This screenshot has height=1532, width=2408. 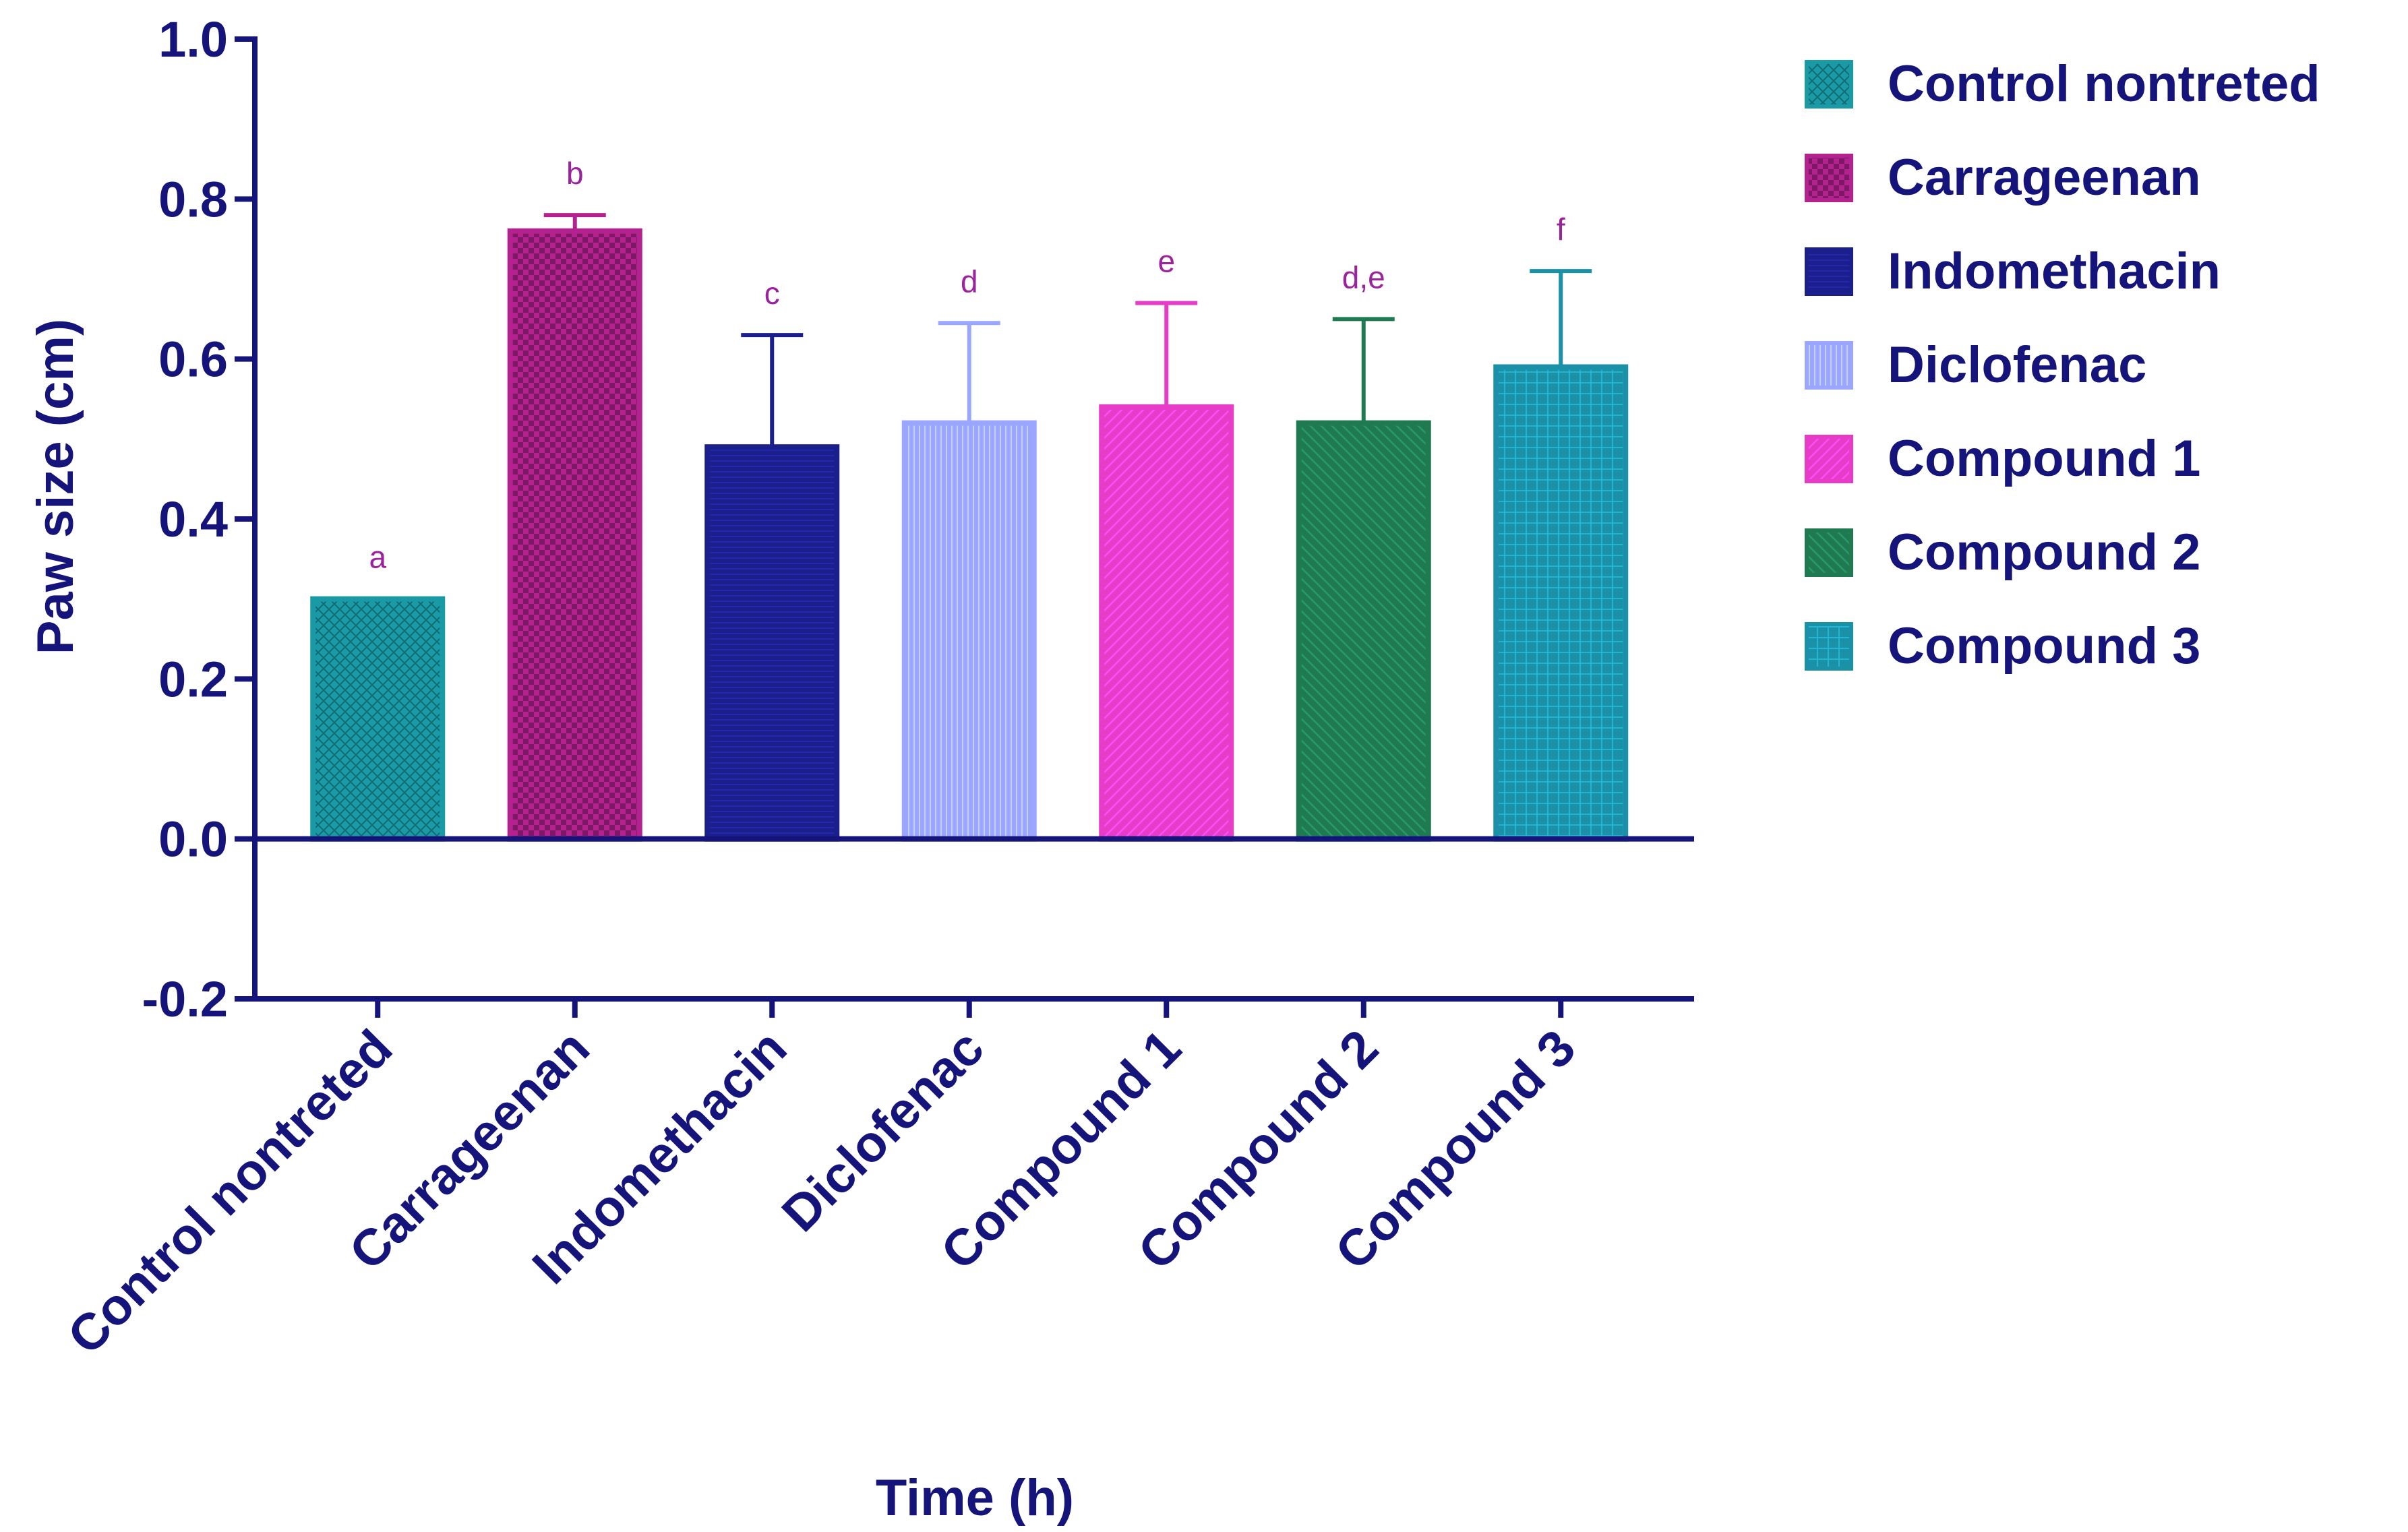 What do you see at coordinates (969, 281) in the screenshot?
I see `significance-label: d` at bounding box center [969, 281].